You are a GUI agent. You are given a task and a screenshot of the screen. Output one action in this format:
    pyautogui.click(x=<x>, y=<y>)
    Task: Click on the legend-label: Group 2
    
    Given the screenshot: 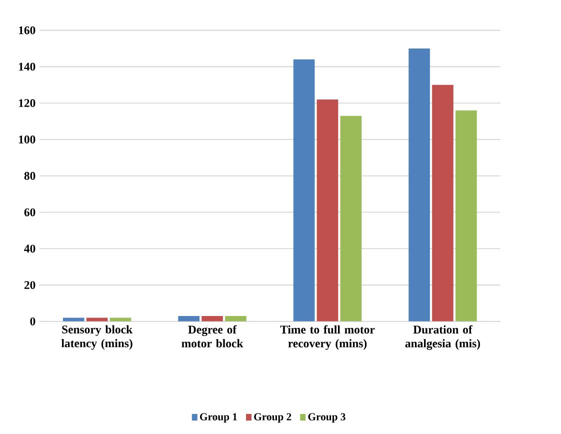 What is the action you would take?
    pyautogui.click(x=273, y=418)
    